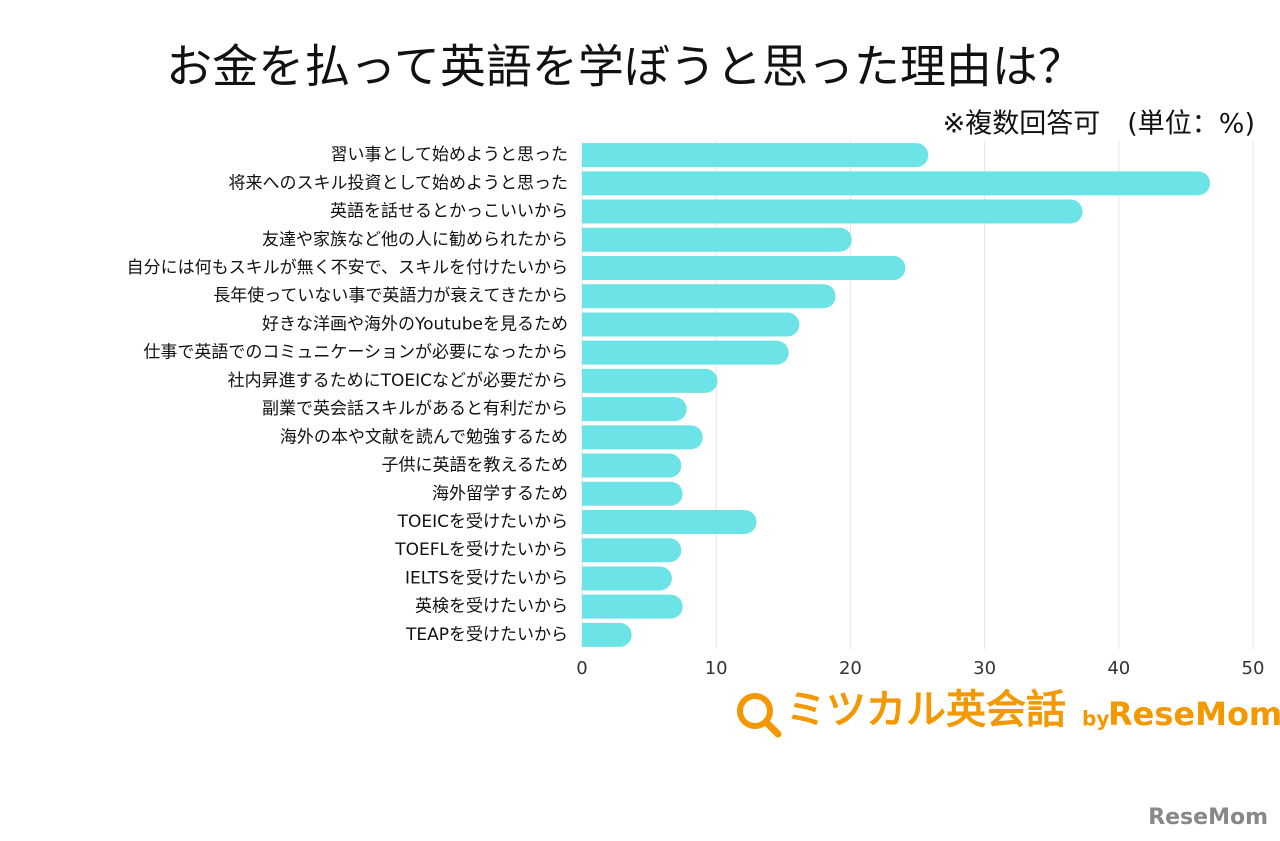 This screenshot has width=1280, height=841. What do you see at coordinates (486, 578) in the screenshot?
I see `y-tick-label: IELTSを受けたいから` at bounding box center [486, 578].